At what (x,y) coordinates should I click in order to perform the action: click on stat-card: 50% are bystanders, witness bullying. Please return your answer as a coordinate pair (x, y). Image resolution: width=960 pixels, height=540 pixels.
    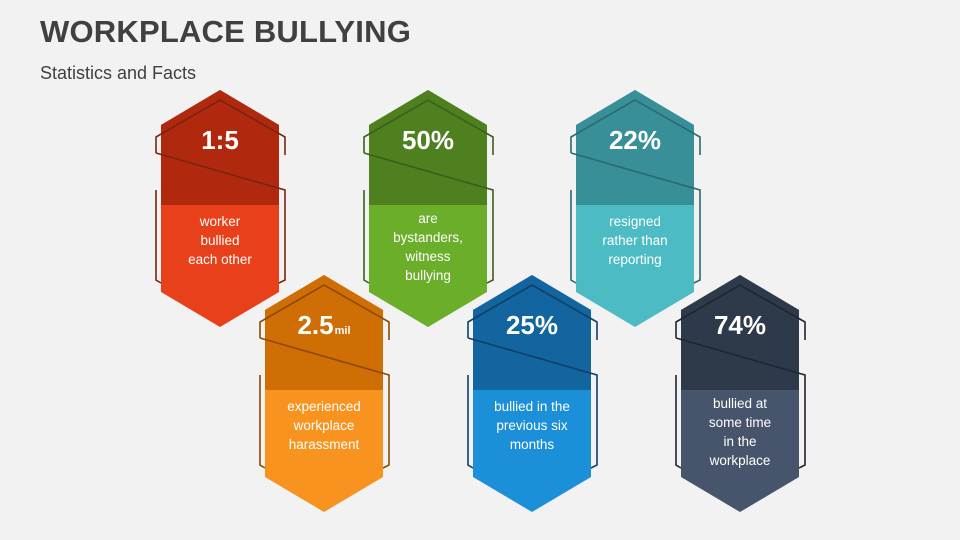
    Looking at the image, I should click on (428, 208).